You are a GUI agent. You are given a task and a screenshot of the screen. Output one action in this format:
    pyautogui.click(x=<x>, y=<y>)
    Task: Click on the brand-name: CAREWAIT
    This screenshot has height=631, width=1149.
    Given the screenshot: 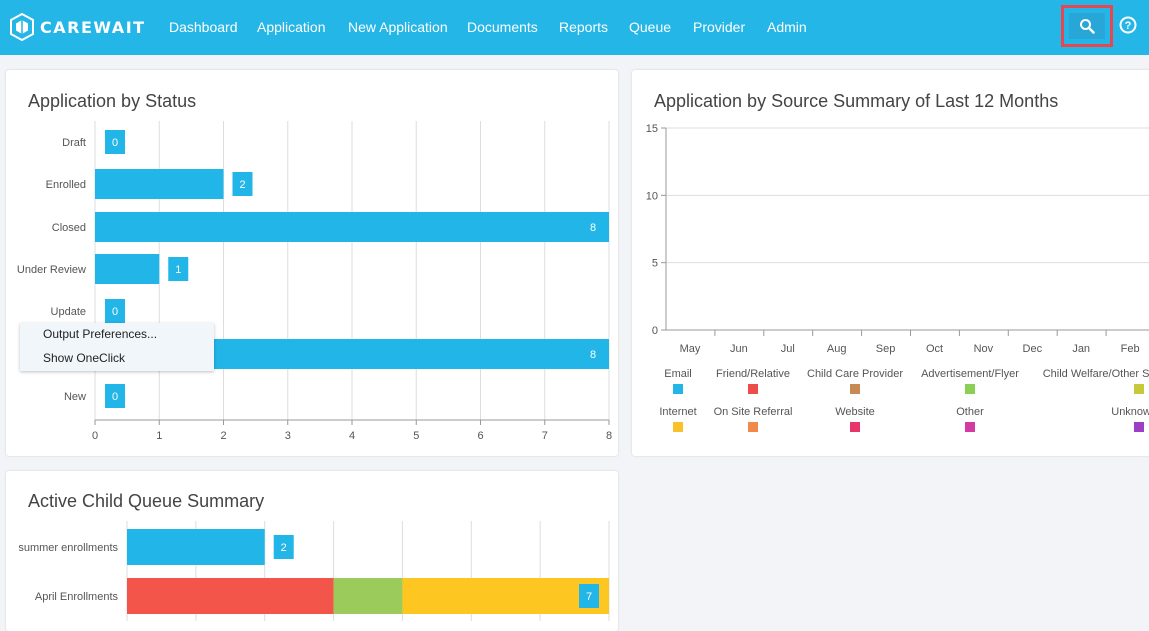 What is the action you would take?
    pyautogui.click(x=93, y=27)
    